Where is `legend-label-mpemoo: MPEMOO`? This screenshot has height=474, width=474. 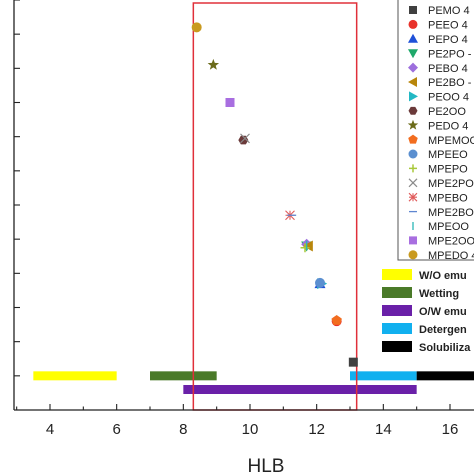 legend-label-mpemoo: MPEMOO is located at coordinates (451, 141).